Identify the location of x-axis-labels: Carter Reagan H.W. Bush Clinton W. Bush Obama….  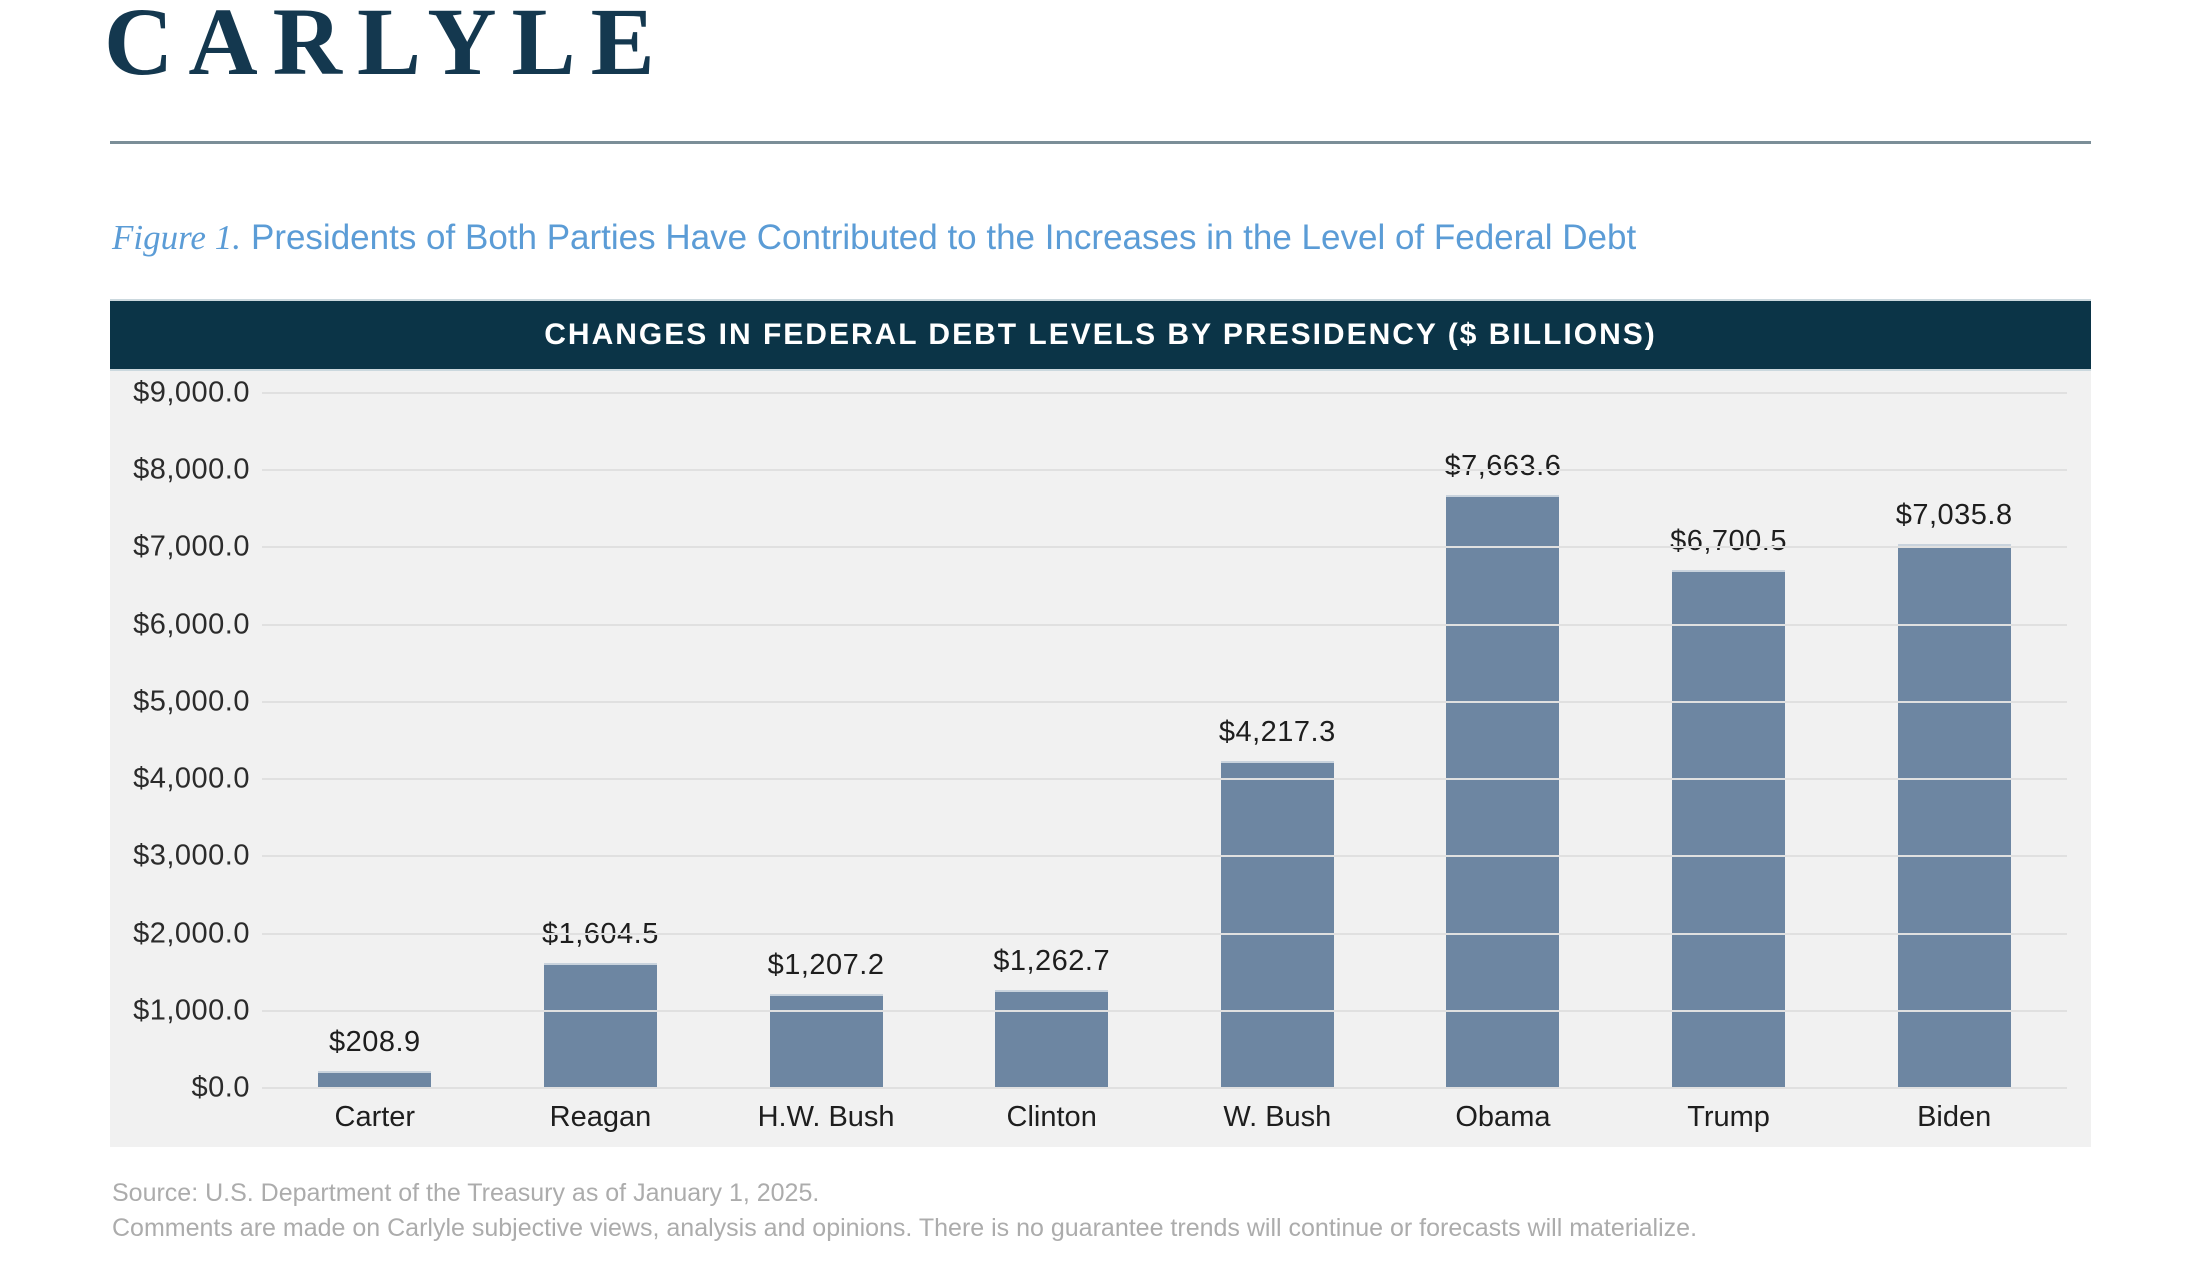
(1164, 1117).